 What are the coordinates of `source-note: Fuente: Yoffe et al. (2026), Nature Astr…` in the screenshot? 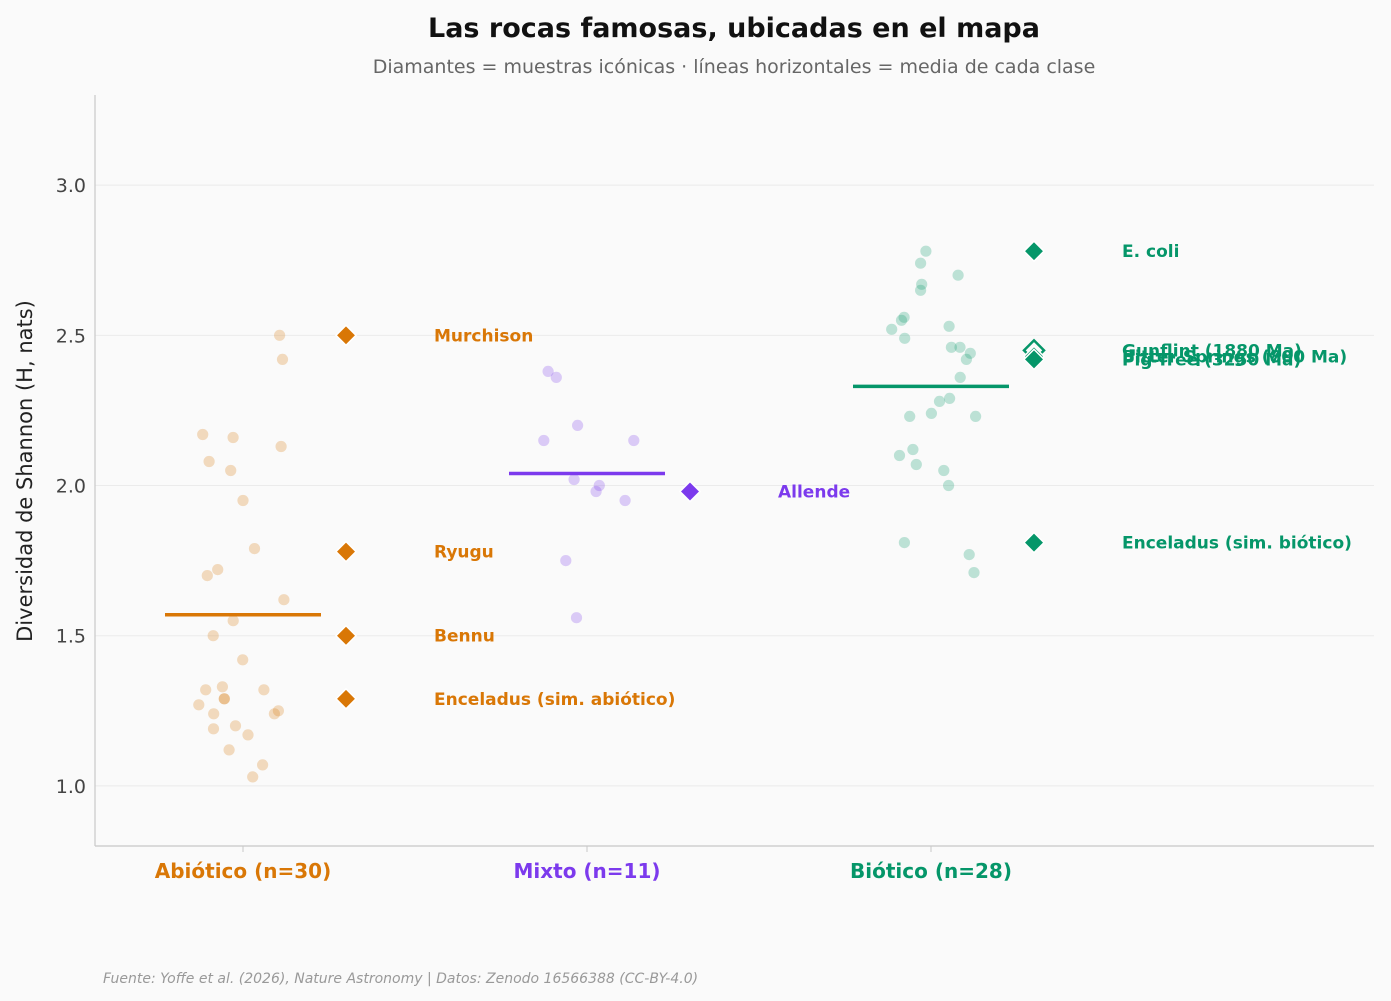 It's located at (400, 979).